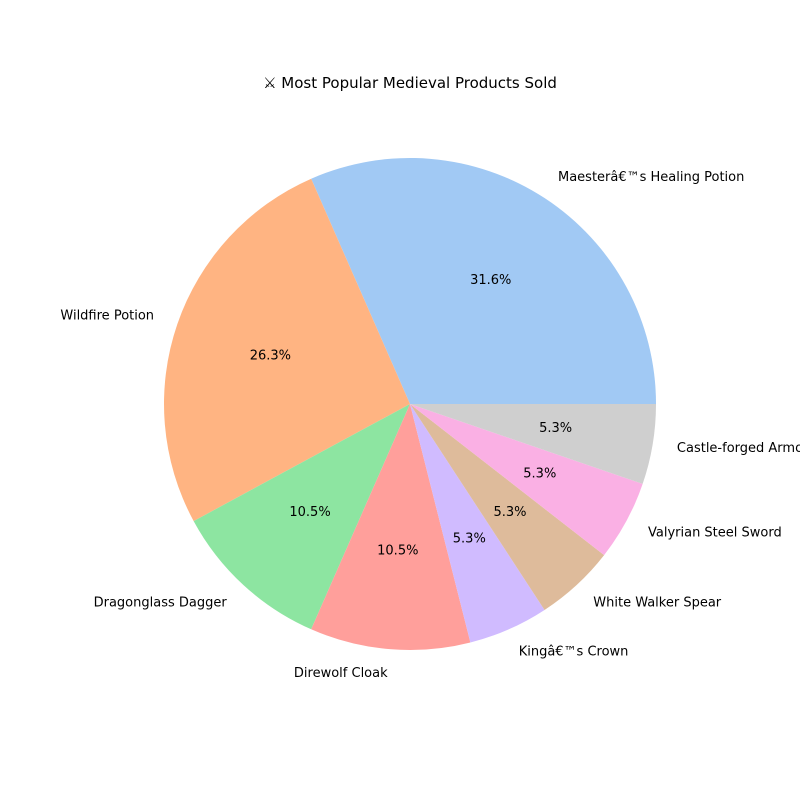 The image size is (800, 800). Describe the element at coordinates (107, 316) in the screenshot. I see `slice-label: Wildfire Potion` at that location.